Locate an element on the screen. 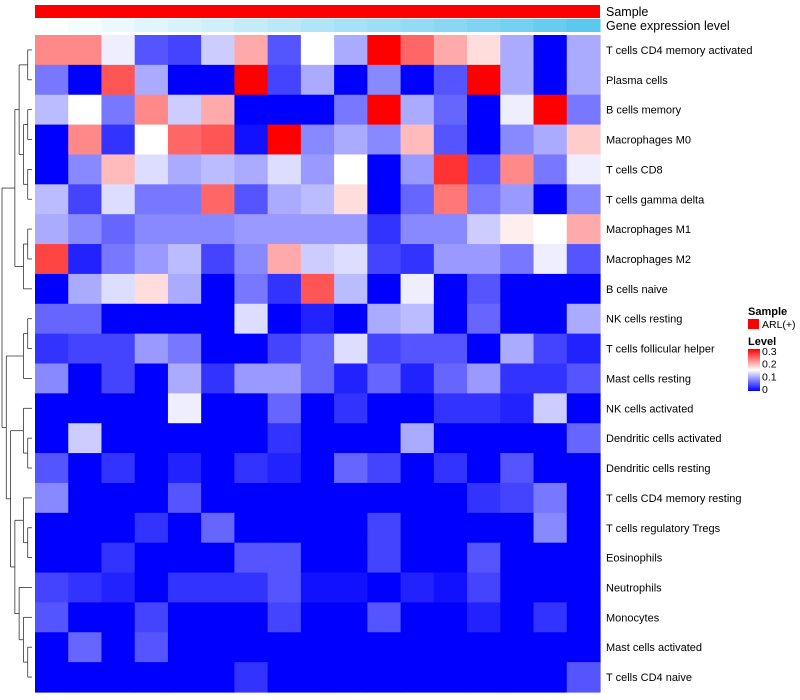 The width and height of the screenshot is (800, 700). row-label: NK cells resting is located at coordinates (644, 320).